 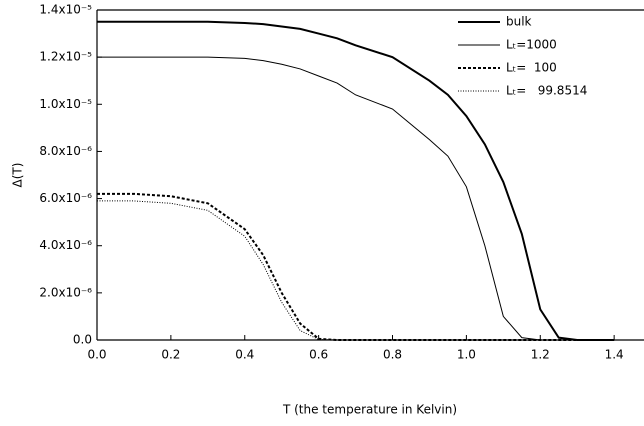 What do you see at coordinates (519, 22) in the screenshot?
I see `legend-label: bulk` at bounding box center [519, 22].